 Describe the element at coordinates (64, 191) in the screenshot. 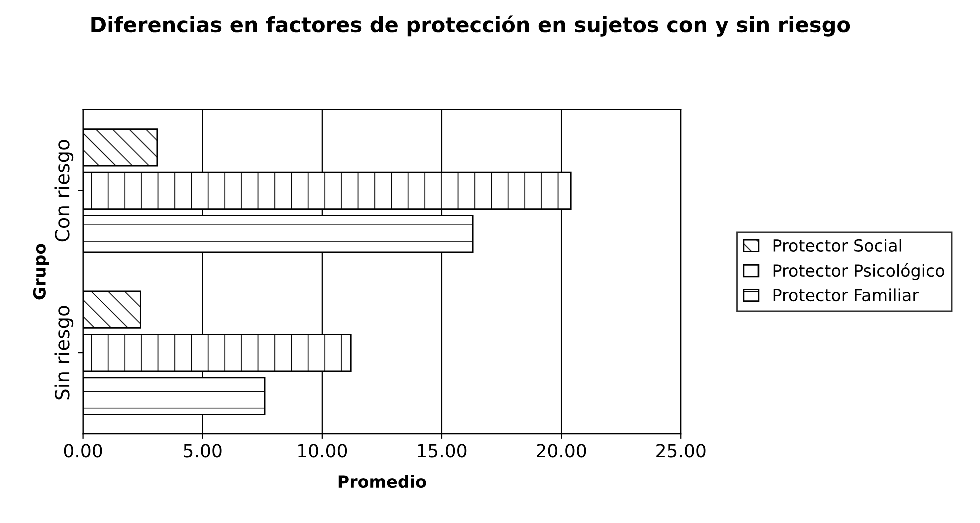

I see `y-tick-label: Con riesgo` at that location.